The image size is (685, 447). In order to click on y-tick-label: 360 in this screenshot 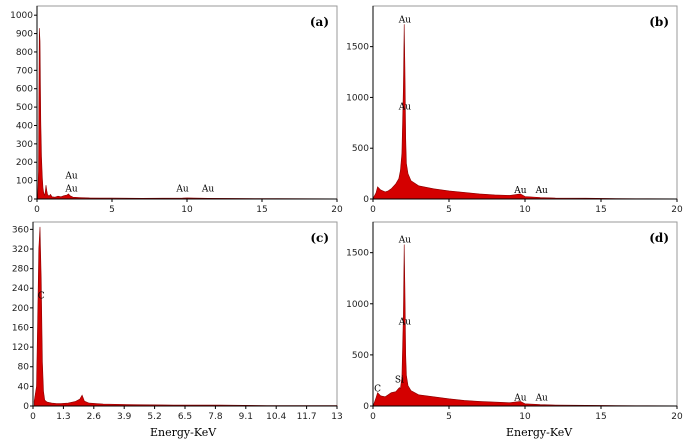, I will do `click(20, 230)`.